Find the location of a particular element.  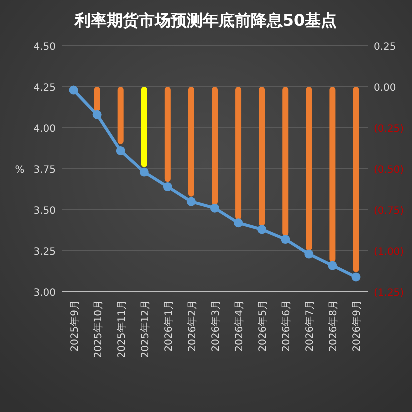

y2-tick-label: (0.50) is located at coordinates (389, 170).